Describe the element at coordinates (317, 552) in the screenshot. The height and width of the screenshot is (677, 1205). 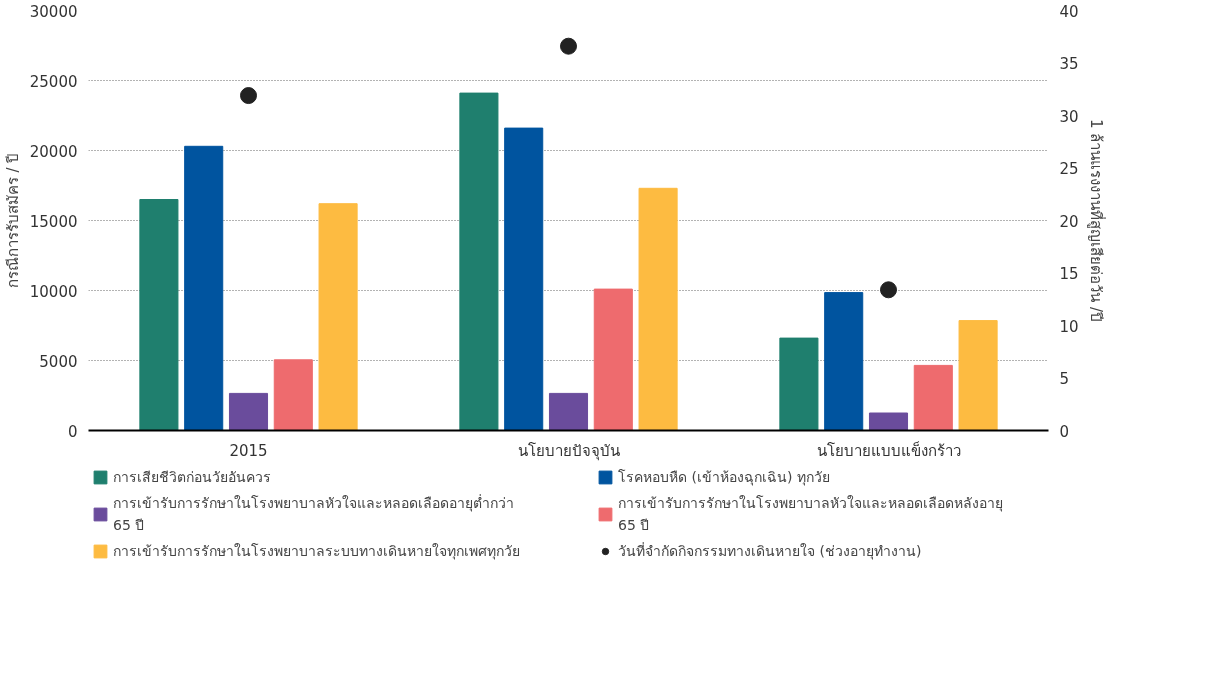
I see `legend-label: การเข้ารับการรักษาในโรงพยาบาลระบบทางเดินหายใจทุกเพศทุกวัย` at that location.